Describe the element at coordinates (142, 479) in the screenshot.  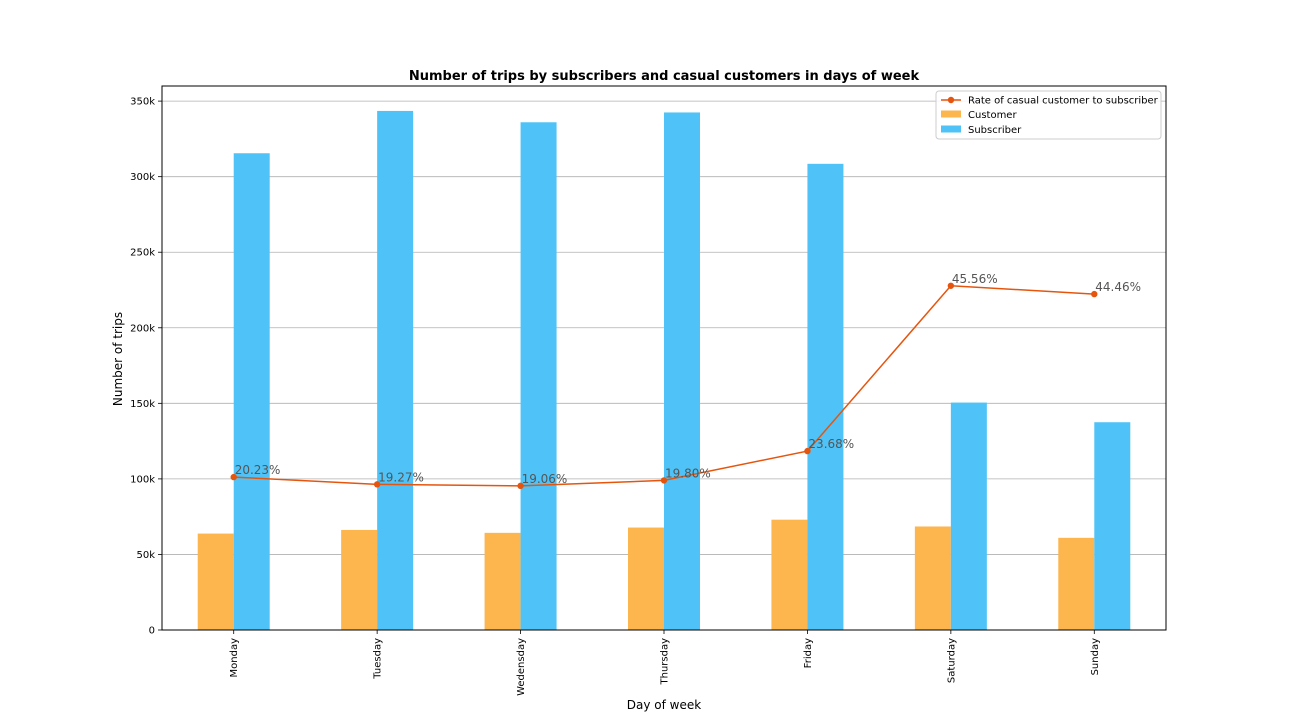
I see `y-tick-label: 100k` at that location.